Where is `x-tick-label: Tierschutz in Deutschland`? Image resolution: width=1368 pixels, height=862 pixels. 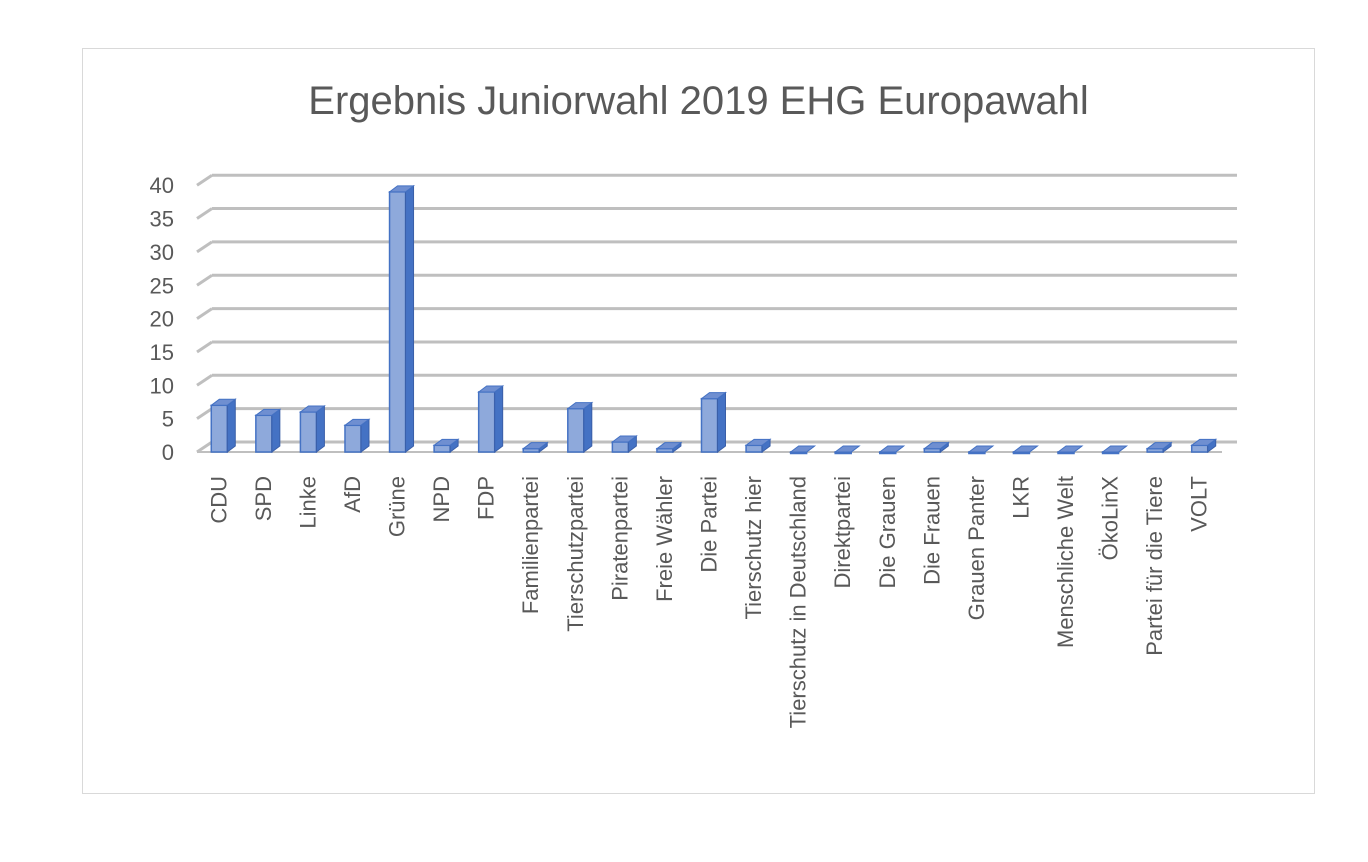
x-tick-label: Tierschutz in Deutschland is located at coordinates (798, 602).